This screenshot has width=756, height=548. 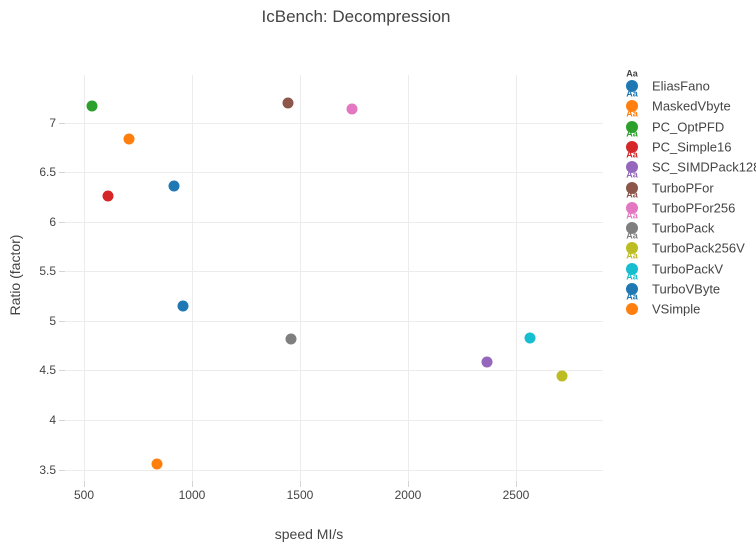 I want to click on legend-item-SC_SIMDPack128: Aa SC_SIMDPack128, so click(x=688, y=163).